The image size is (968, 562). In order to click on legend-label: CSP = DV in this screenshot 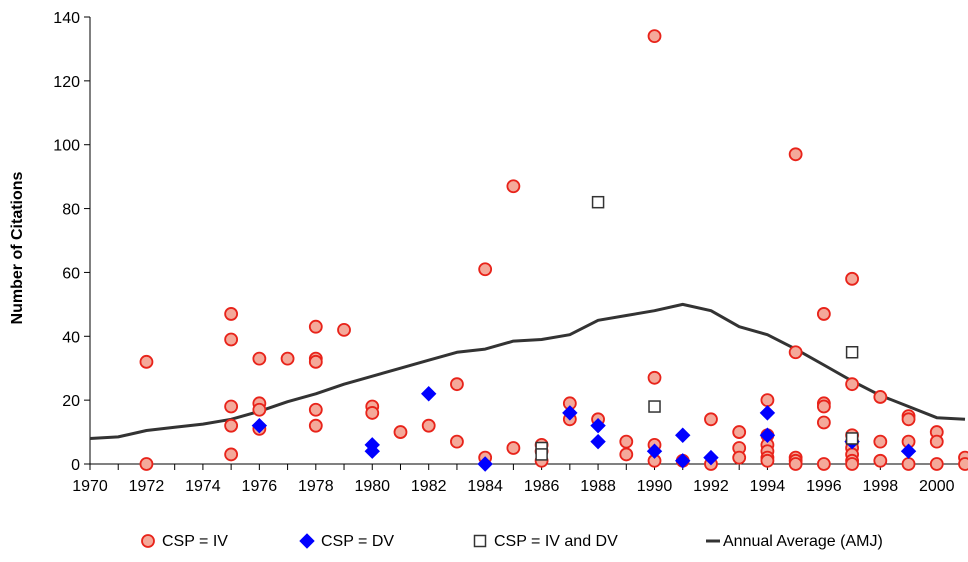, I will do `click(357, 541)`.